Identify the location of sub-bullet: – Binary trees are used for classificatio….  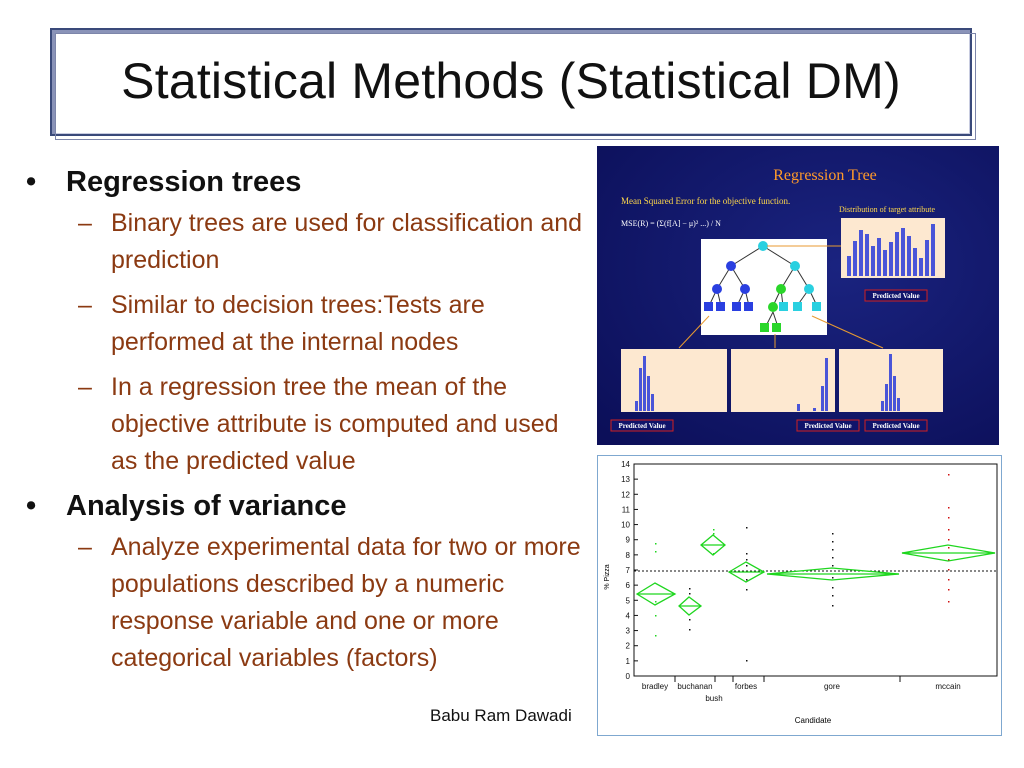
(306, 242).